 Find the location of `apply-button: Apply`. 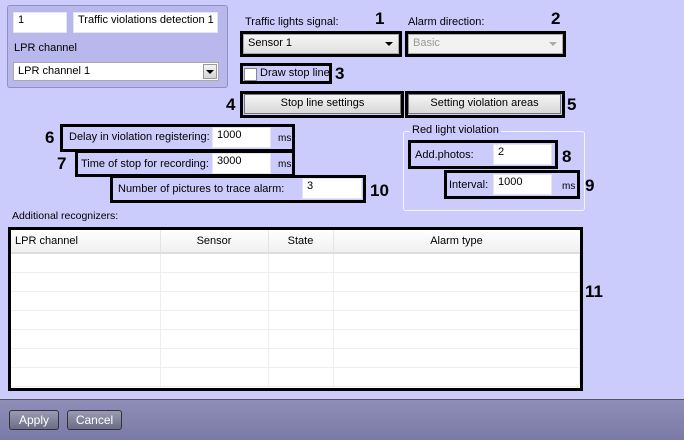

apply-button: Apply is located at coordinates (34, 420).